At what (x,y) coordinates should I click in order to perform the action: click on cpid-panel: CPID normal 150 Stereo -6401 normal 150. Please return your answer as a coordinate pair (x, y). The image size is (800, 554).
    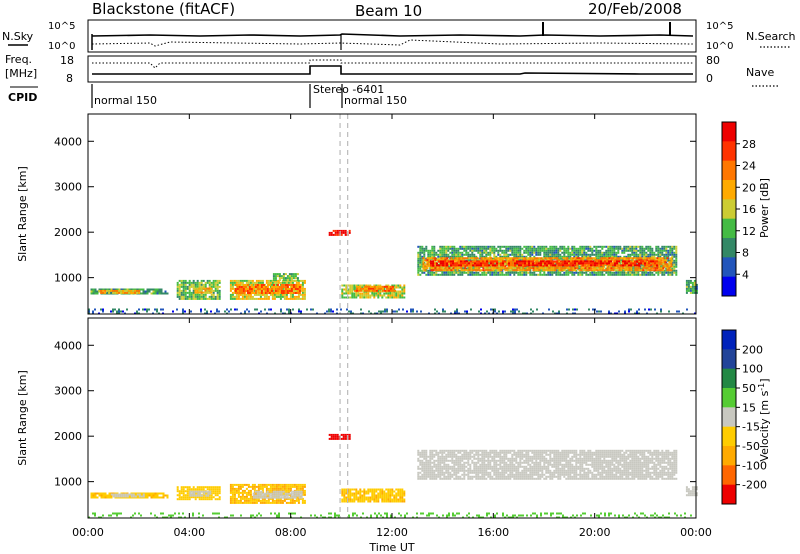
    Looking at the image, I should click on (207, 95).